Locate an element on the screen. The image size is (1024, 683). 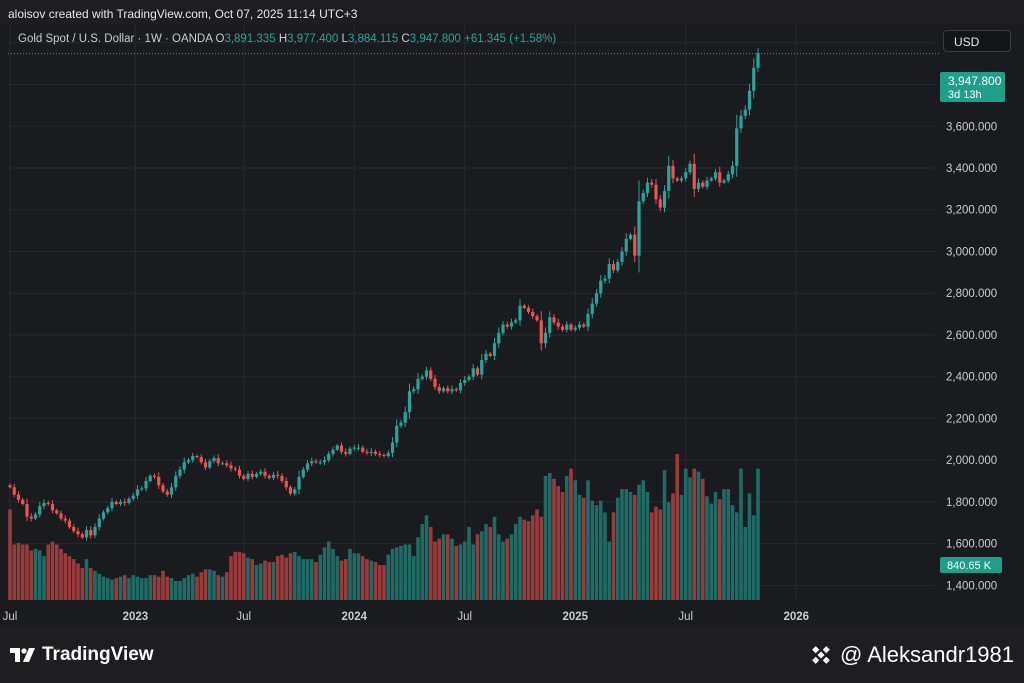
volume-tag is located at coordinates (971, 565).